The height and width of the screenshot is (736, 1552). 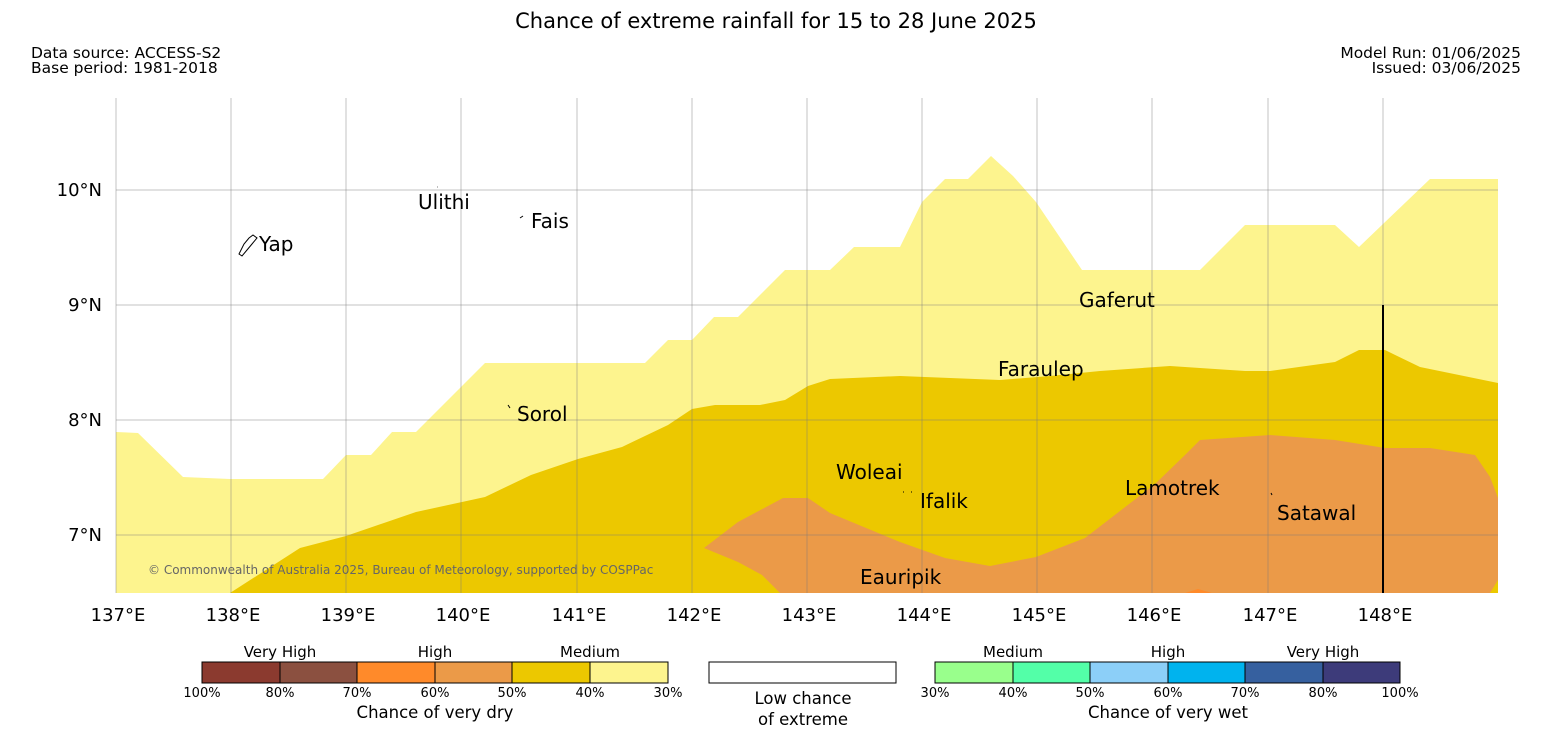 What do you see at coordinates (509, 406) in the screenshot?
I see `sorol-island-shape` at bounding box center [509, 406].